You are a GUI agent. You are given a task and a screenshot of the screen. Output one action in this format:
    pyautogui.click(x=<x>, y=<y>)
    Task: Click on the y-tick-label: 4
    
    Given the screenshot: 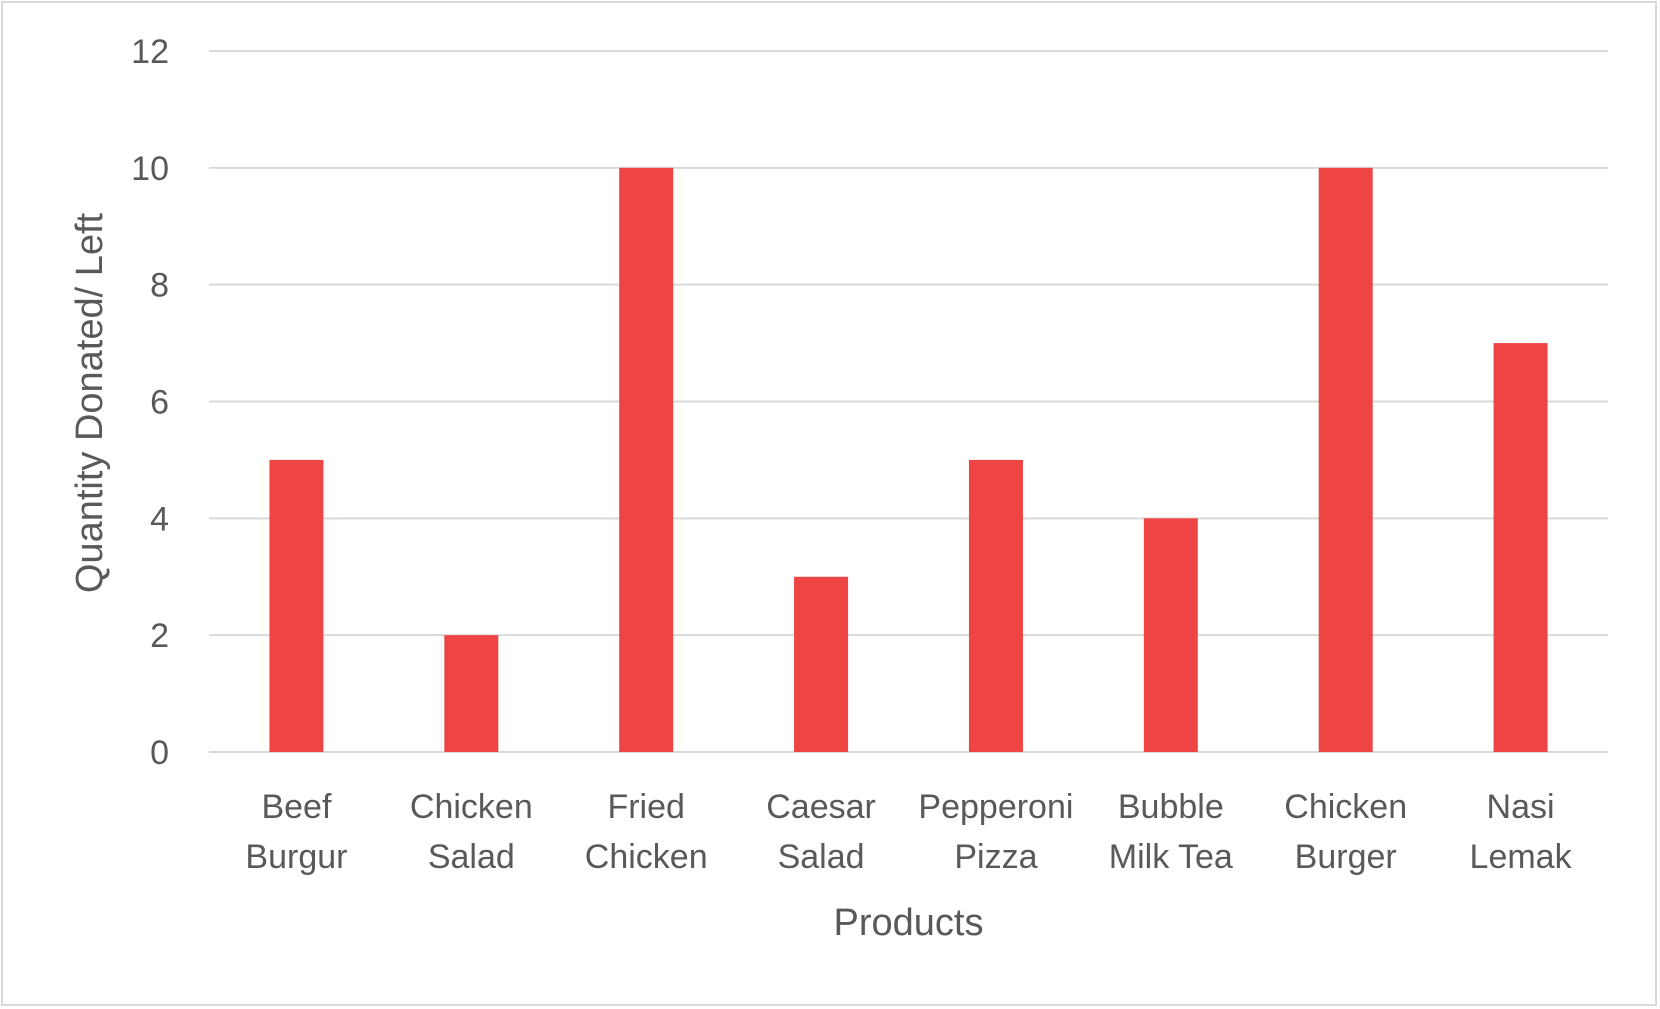 What is the action you would take?
    pyautogui.click(x=159, y=519)
    